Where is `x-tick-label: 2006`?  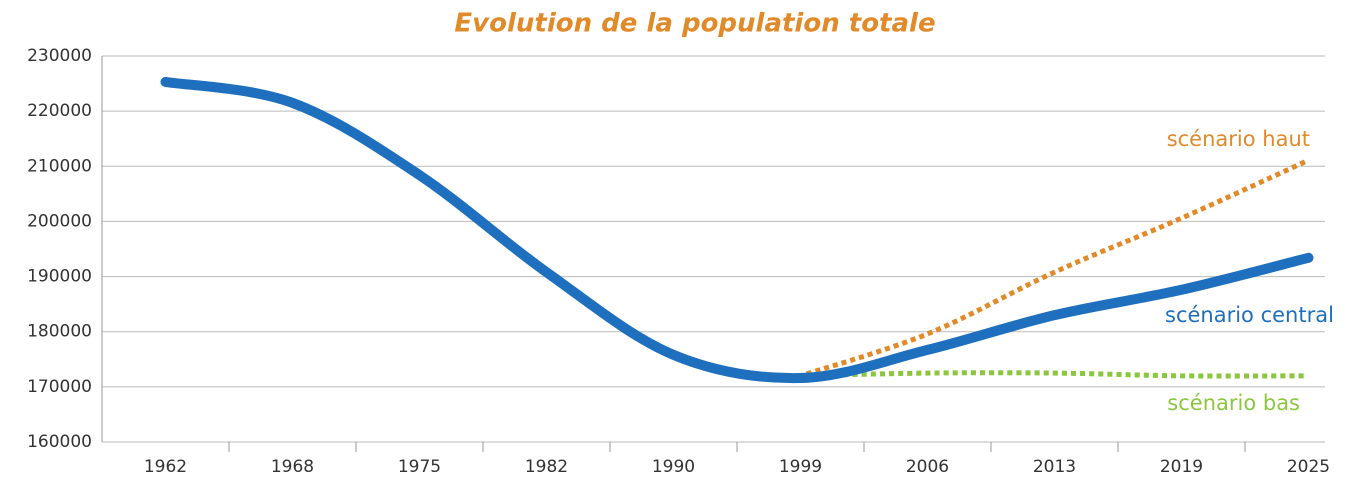 x-tick-label: 2006 is located at coordinates (927, 467).